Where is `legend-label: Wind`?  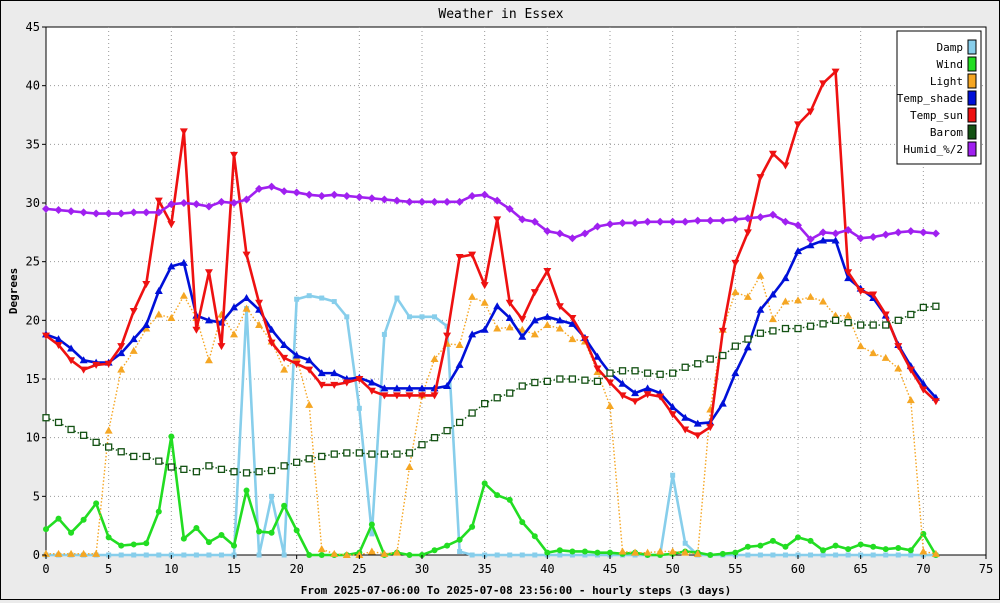 legend-label: Wind is located at coordinates (950, 64).